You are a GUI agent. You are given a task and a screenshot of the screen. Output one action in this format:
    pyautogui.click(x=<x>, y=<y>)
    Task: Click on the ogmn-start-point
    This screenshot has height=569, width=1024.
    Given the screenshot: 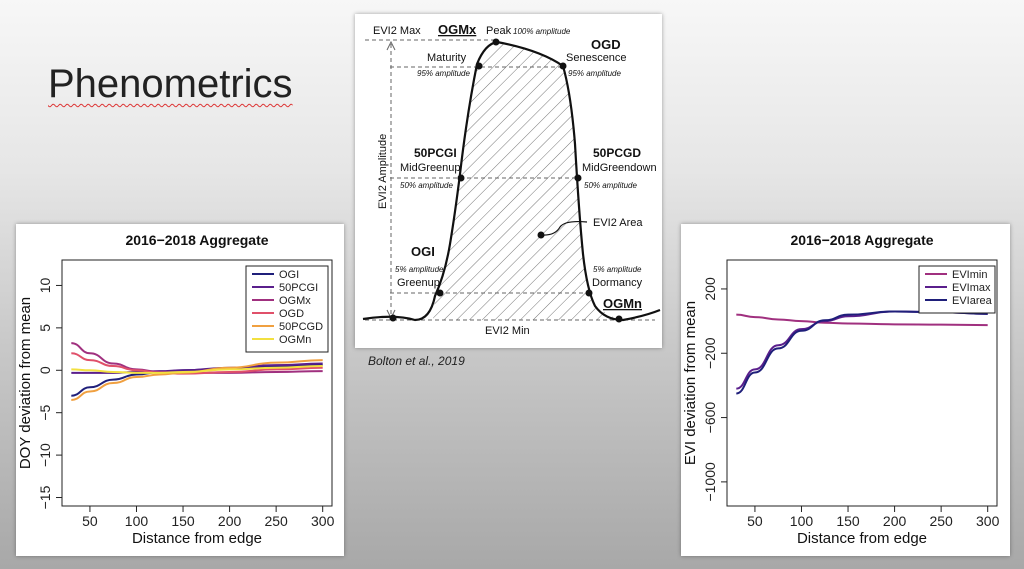 What is the action you would take?
    pyautogui.click(x=393, y=318)
    